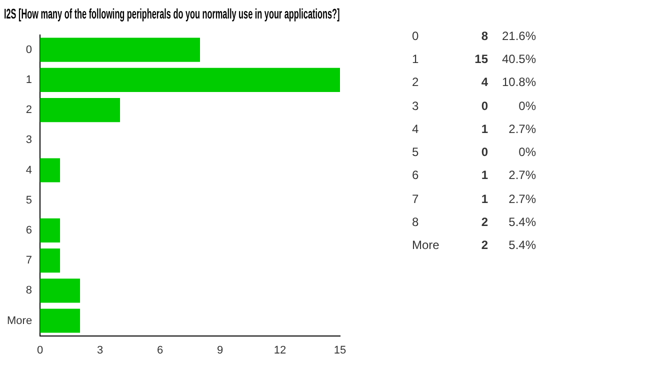 The height and width of the screenshot is (370, 650). Describe the element at coordinates (40, 350) in the screenshot. I see `x-tick-label: 0` at that location.